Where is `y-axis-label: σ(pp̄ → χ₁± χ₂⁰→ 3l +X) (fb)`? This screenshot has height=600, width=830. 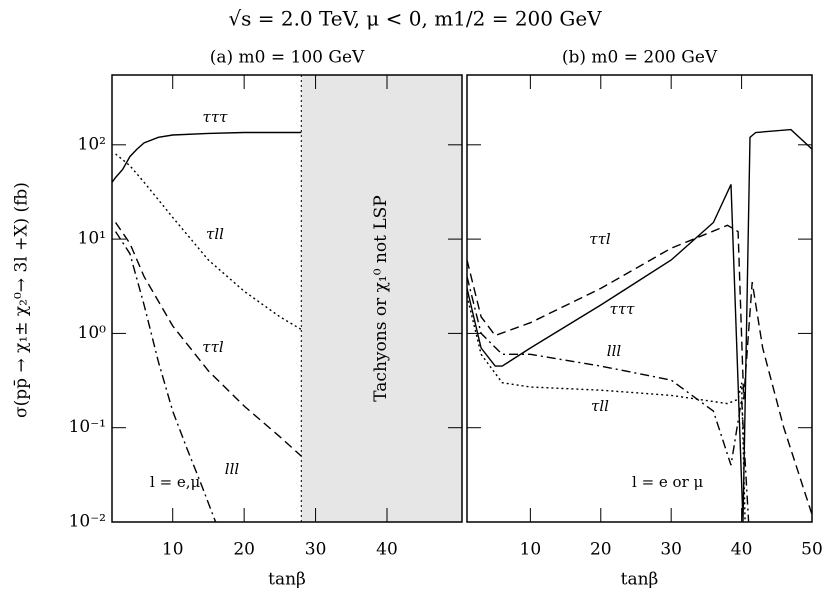 y-axis-label: σ(pp̄ → χ₁± χ₂⁰→ 3l +X) (fb) is located at coordinates (22, 300).